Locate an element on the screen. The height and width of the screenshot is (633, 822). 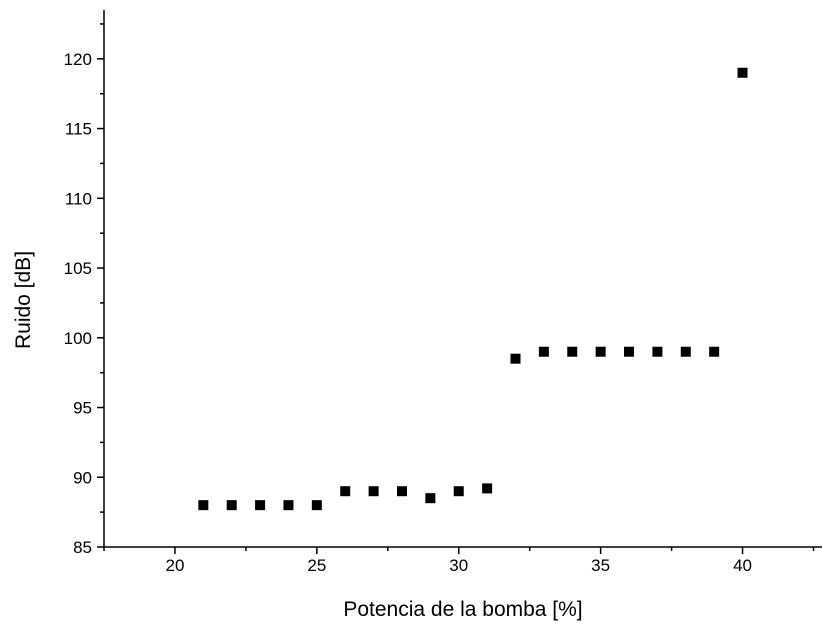
y-tick-label: 105 is located at coordinates (78, 268).